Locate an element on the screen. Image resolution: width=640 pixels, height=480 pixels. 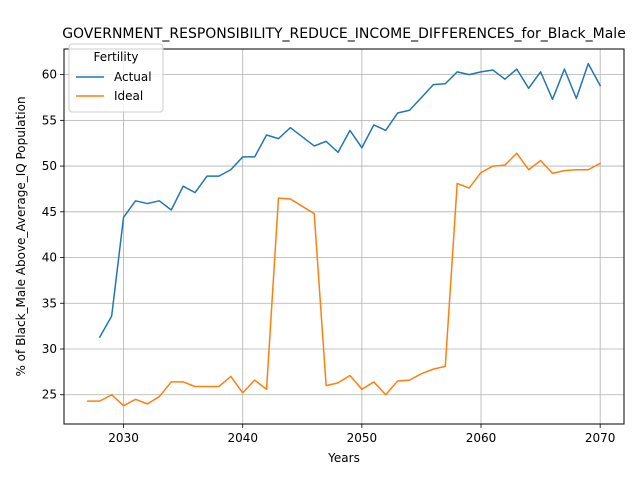
y-axis-ticks: 25 30 35 40 45 50 55 60 is located at coordinates (53, 235).